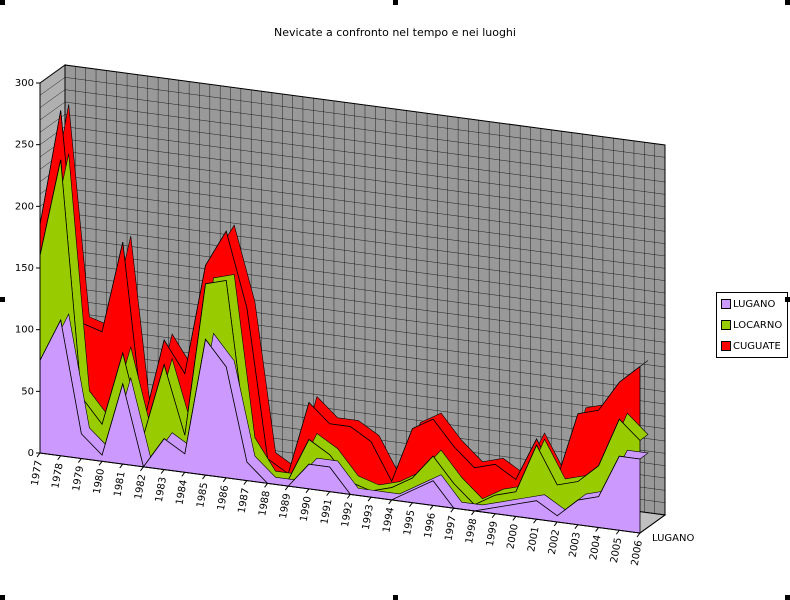 Image resolution: width=790 pixels, height=600 pixels. Describe the element at coordinates (24, 330) in the screenshot. I see `y-tick-label: 100` at that location.